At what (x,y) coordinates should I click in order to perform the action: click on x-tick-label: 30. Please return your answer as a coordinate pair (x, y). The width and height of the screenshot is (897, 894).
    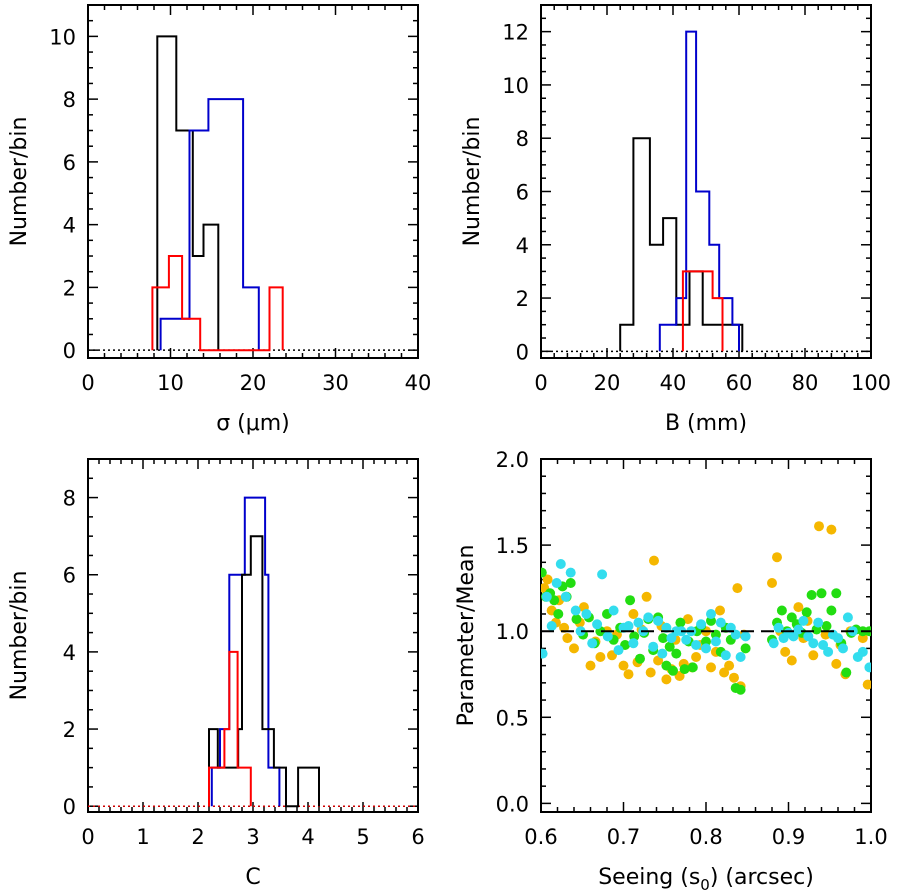
    Looking at the image, I should click on (335, 383).